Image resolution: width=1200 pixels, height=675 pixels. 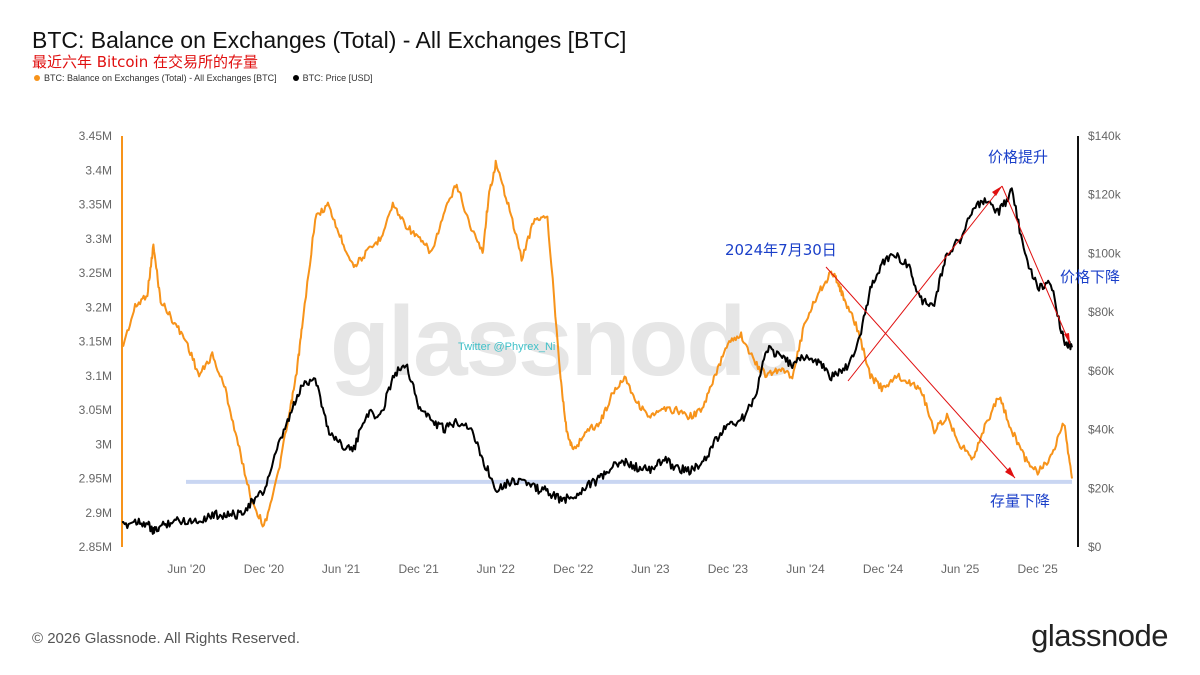 I want to click on x-tick-label: Dec '21, so click(x=418, y=569).